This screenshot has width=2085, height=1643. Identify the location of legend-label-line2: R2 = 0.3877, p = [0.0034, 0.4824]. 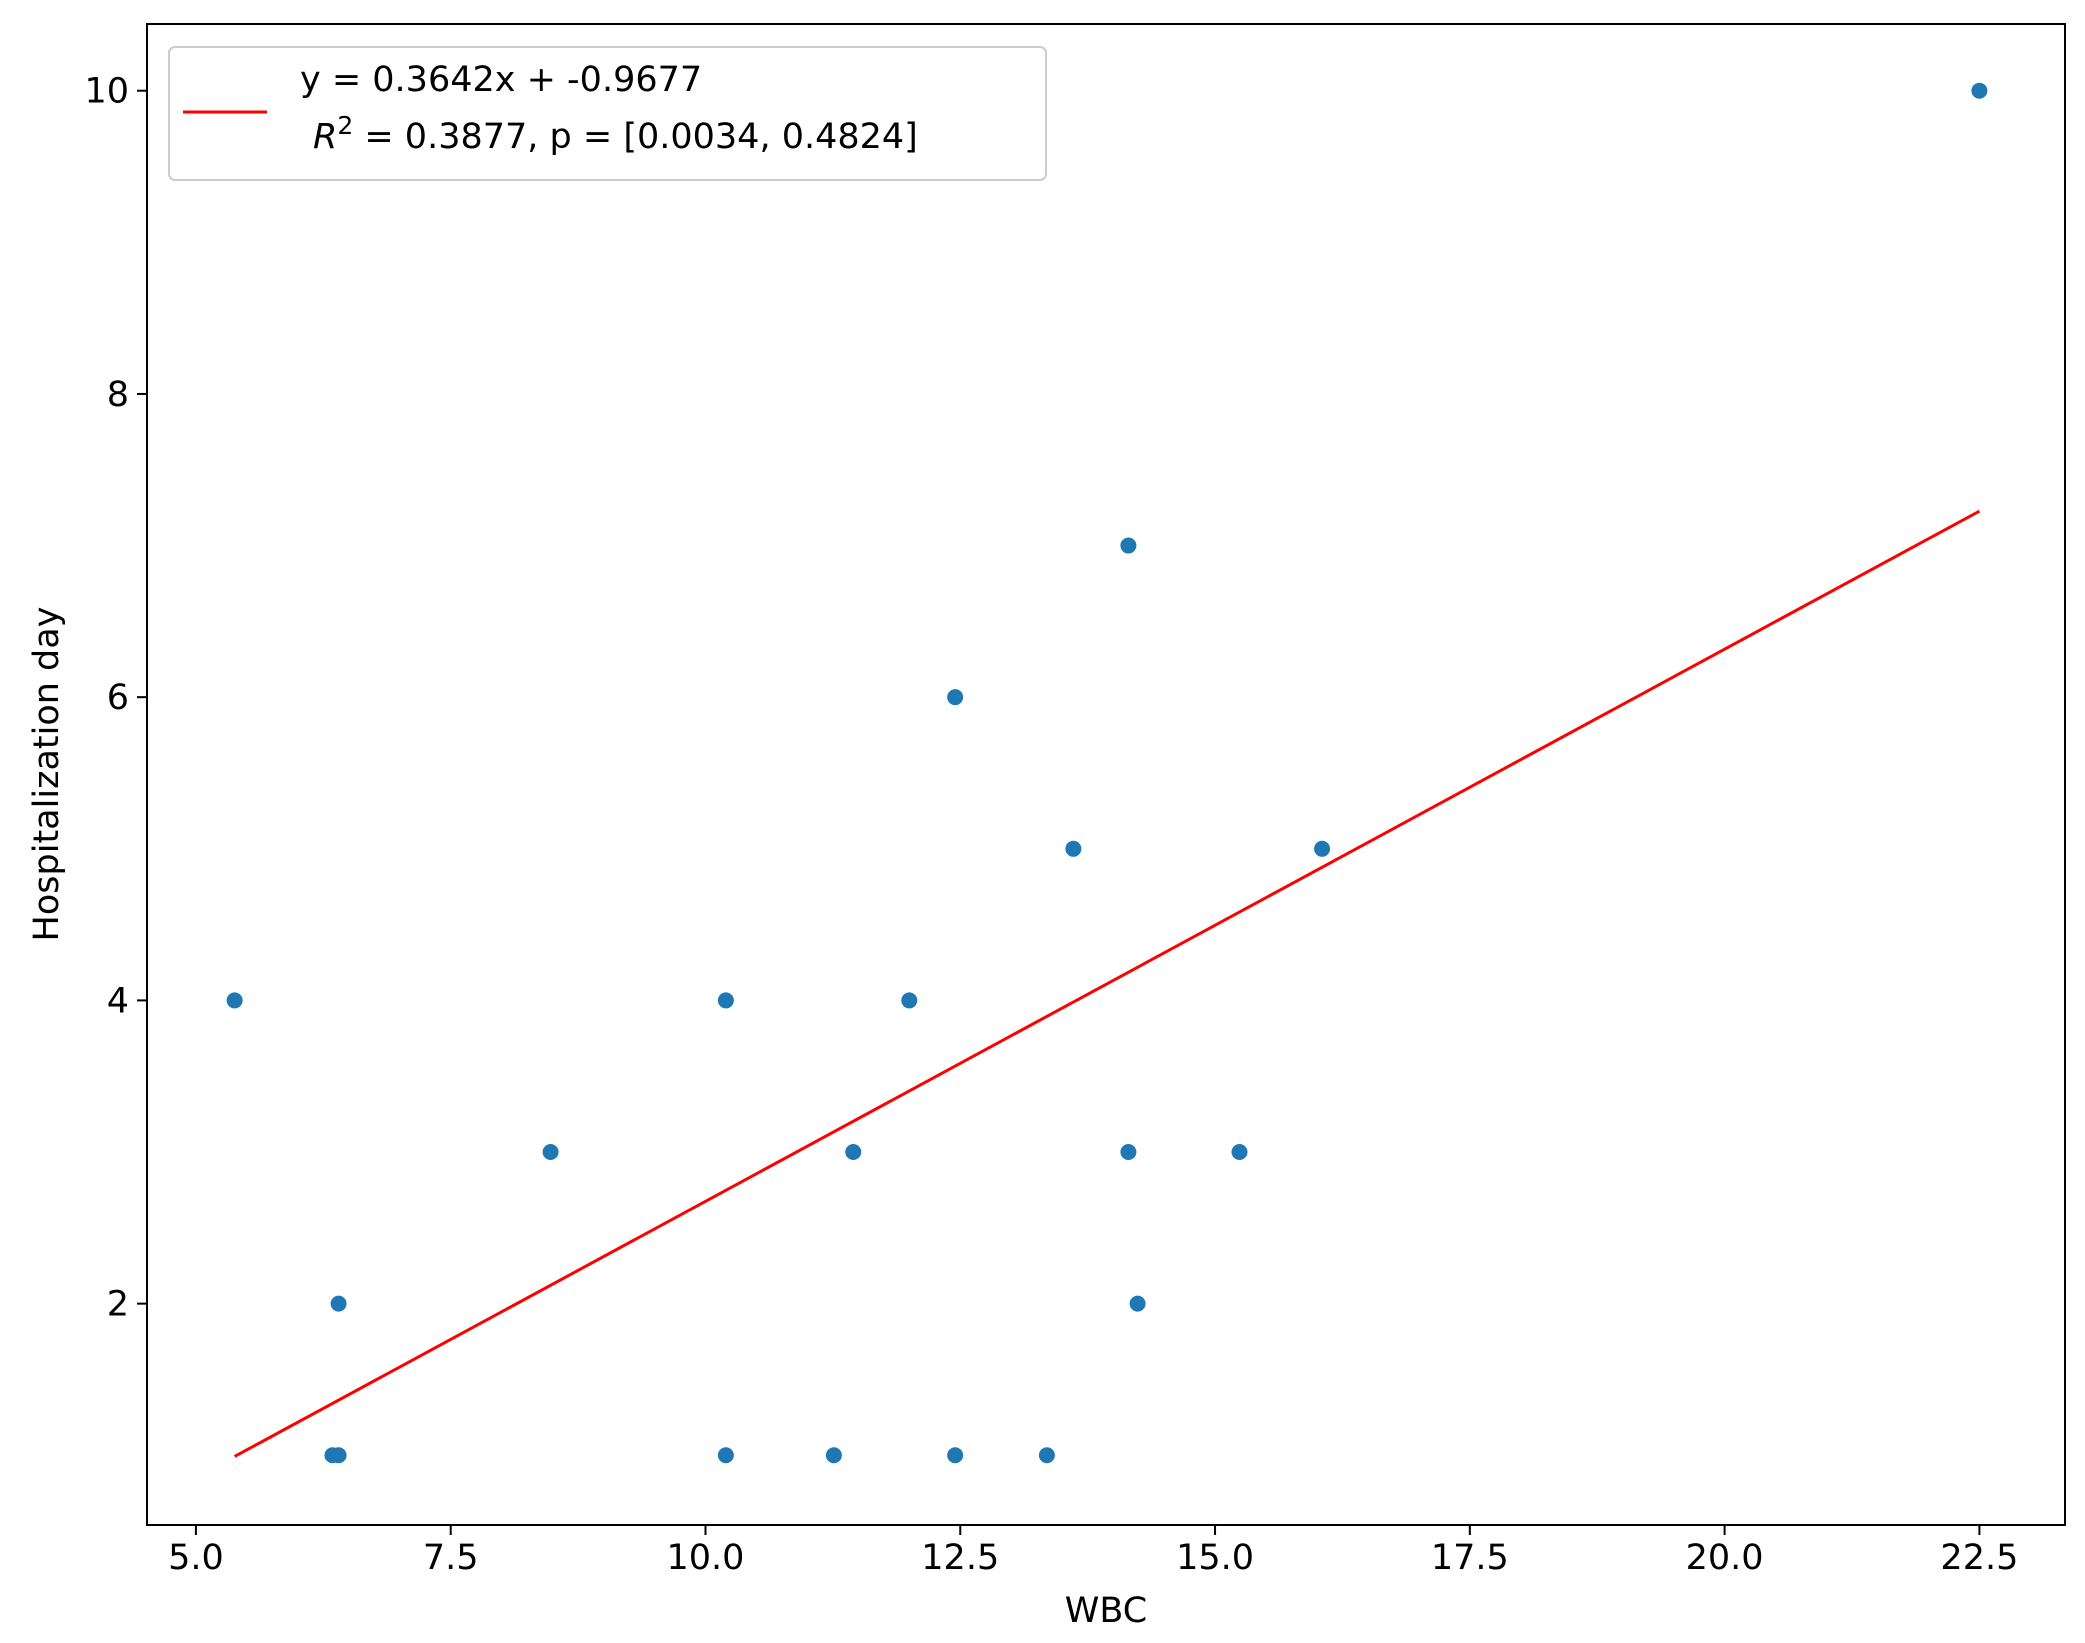
(615, 134).